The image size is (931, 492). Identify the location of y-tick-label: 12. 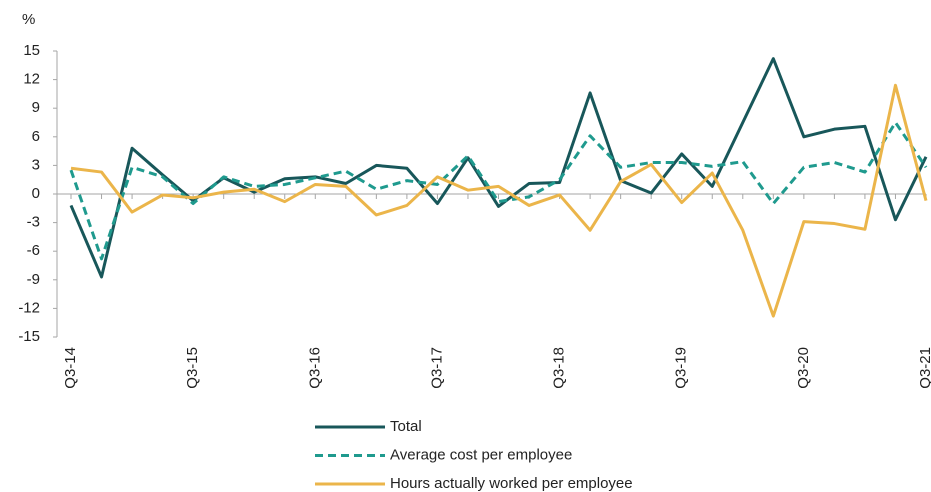
(31, 79).